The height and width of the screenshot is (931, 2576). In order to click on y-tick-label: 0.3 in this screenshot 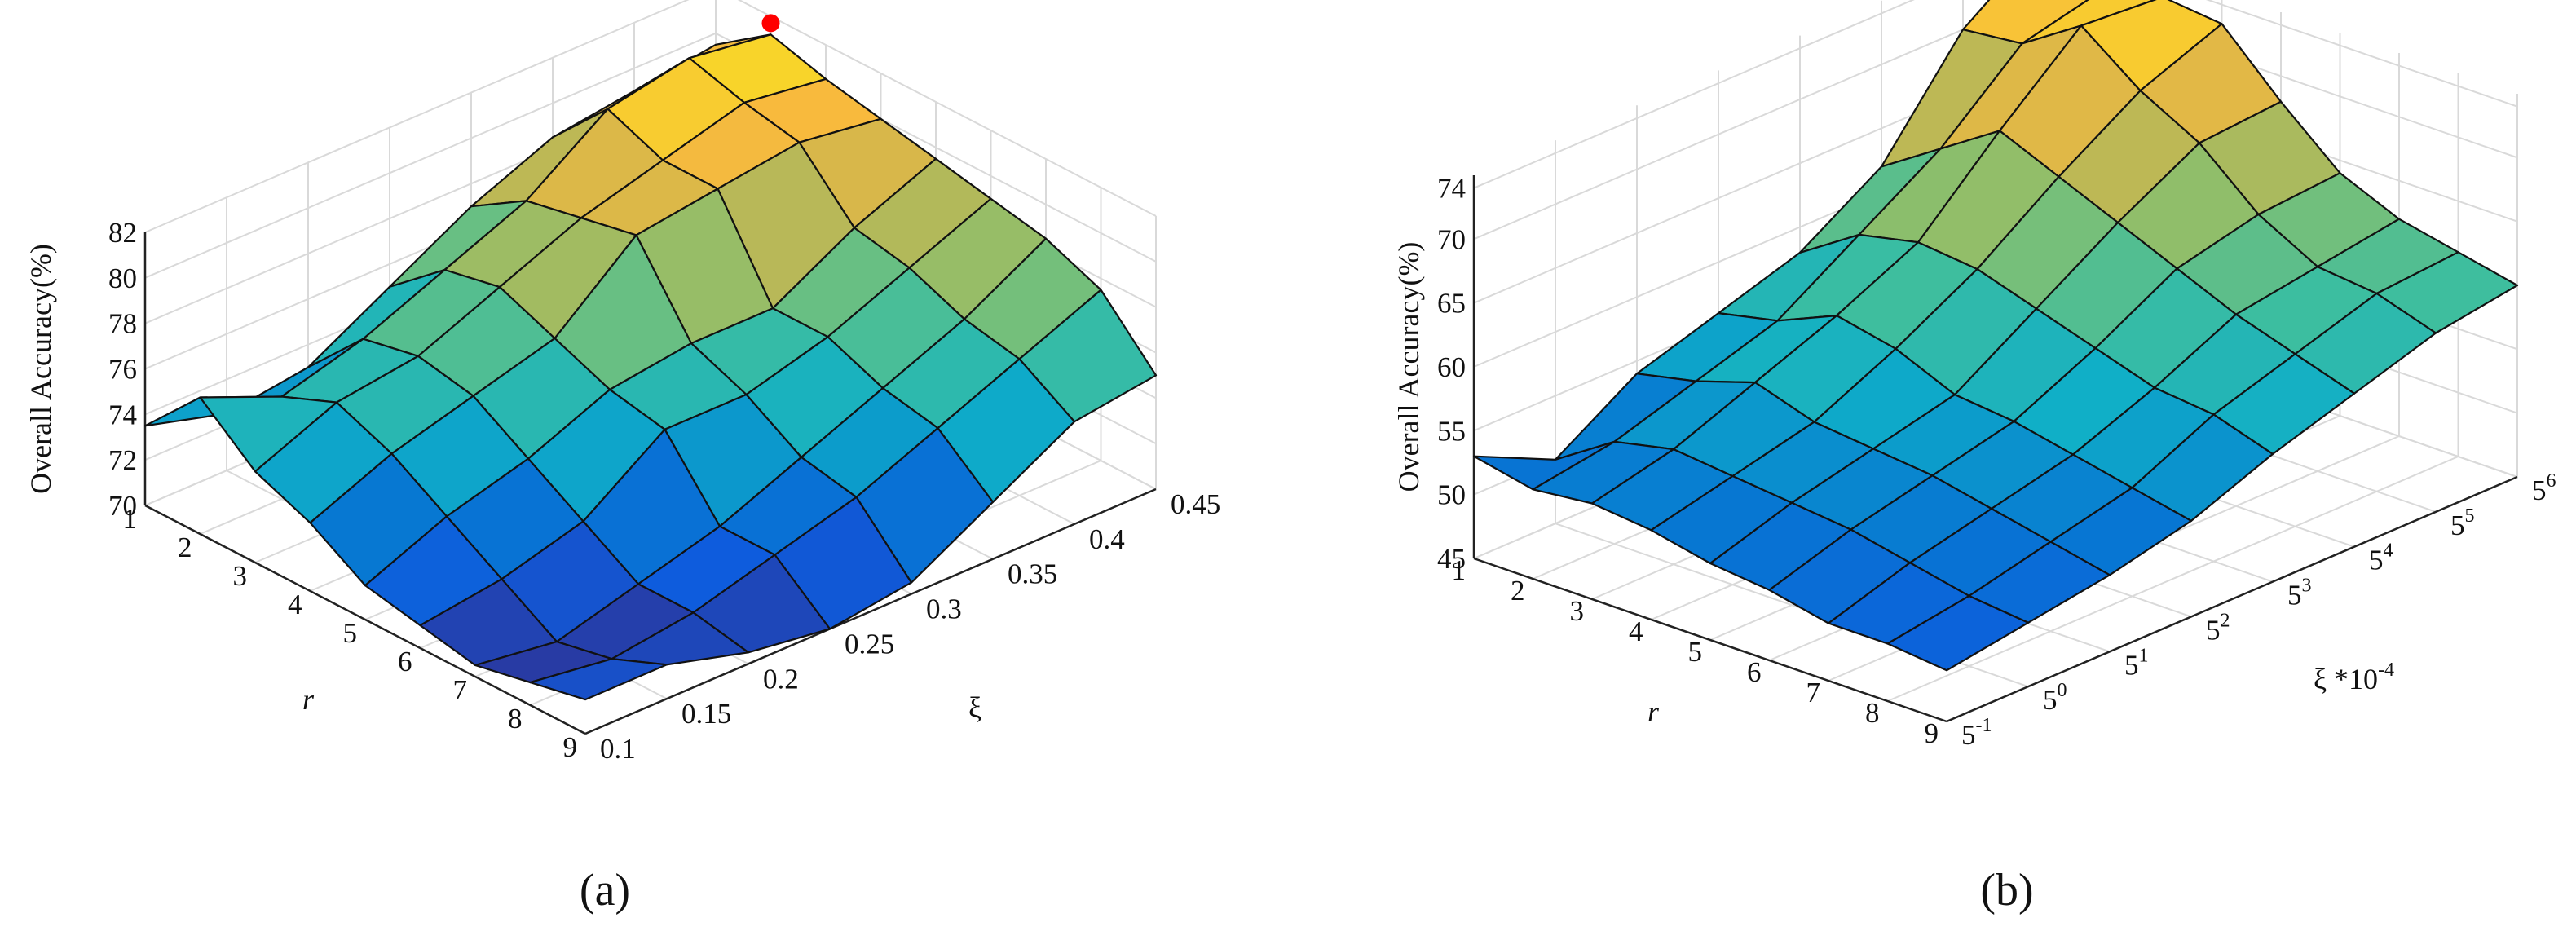, I will do `click(944, 609)`.